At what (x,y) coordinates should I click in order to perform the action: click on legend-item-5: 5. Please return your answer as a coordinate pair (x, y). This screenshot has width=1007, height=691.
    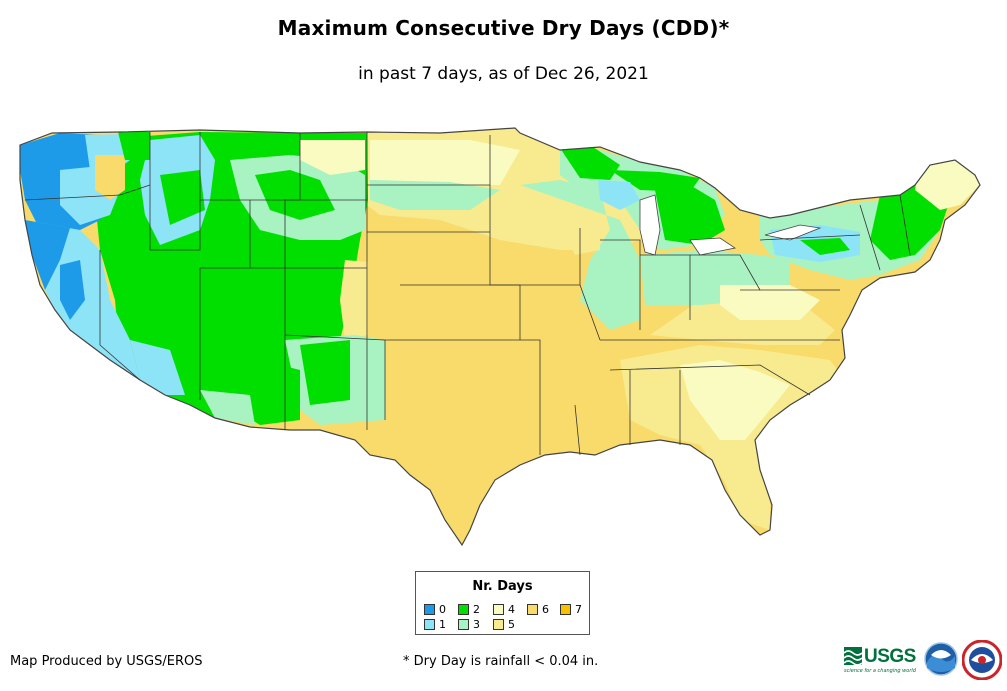
    Looking at the image, I should click on (504, 624).